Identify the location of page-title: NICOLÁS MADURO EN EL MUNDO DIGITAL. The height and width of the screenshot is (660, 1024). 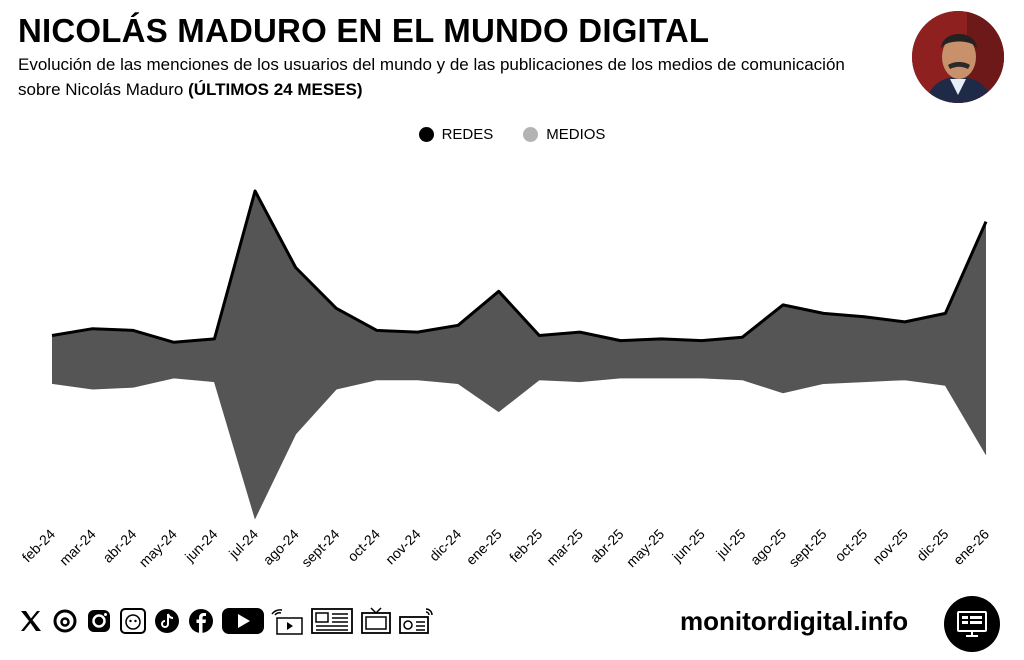
(364, 30).